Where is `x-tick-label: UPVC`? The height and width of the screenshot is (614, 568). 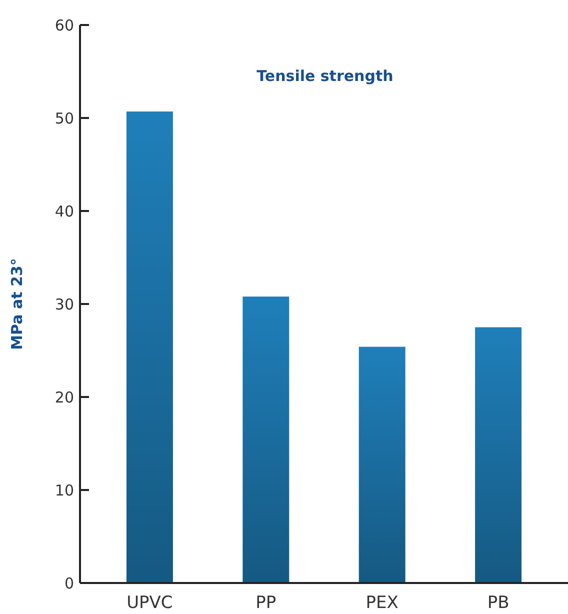 x-tick-label: UPVC is located at coordinates (149, 603).